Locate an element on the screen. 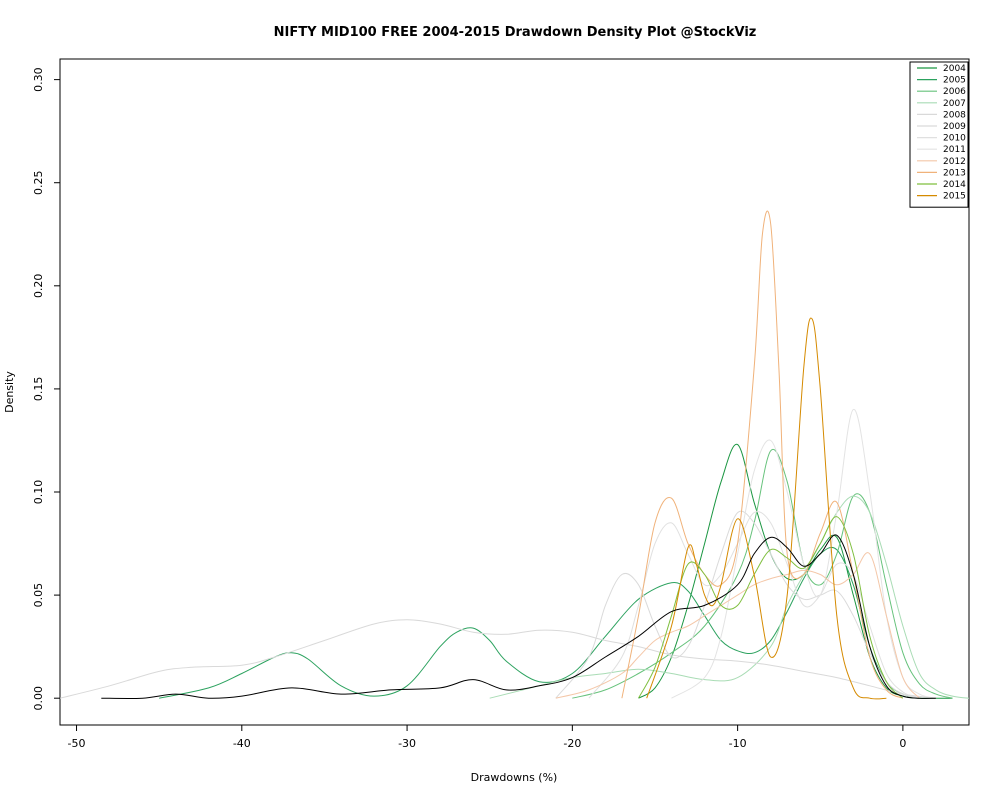 The width and height of the screenshot is (1000, 800). density-curve-2009 is located at coordinates (737, 604).